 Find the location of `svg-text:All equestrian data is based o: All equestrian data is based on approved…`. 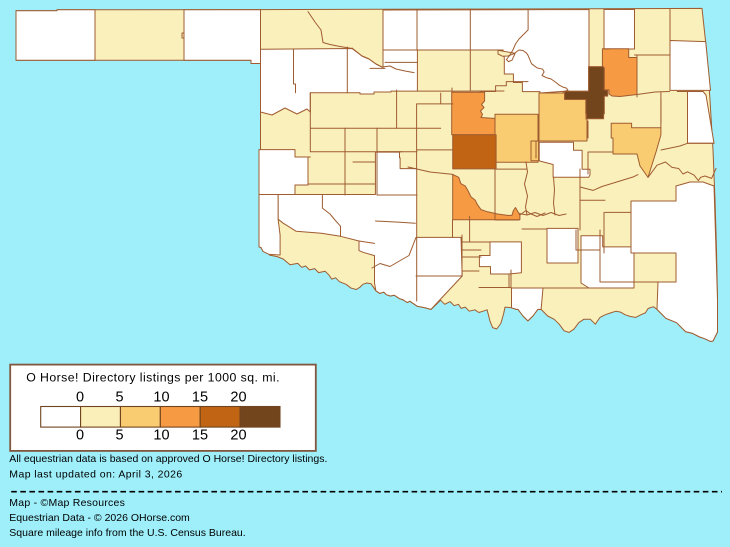

svg-text:All equestrian data is based o: All equestrian data is based on approved… is located at coordinates (168, 459).